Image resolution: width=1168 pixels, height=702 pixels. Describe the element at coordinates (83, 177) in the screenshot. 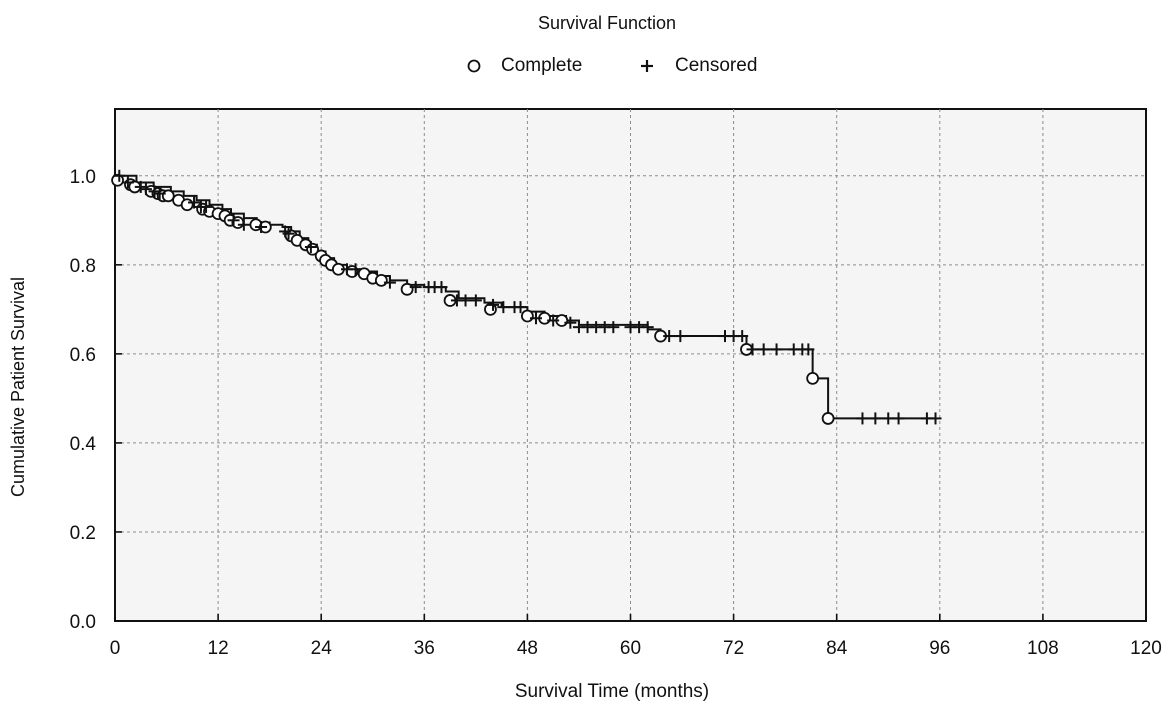

I see `y-tick-label: 1.0` at that location.